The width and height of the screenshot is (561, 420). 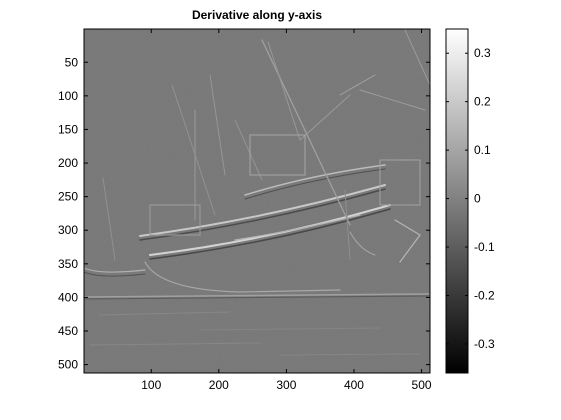 I want to click on edge-left-boat-dark, so click(x=114, y=274).